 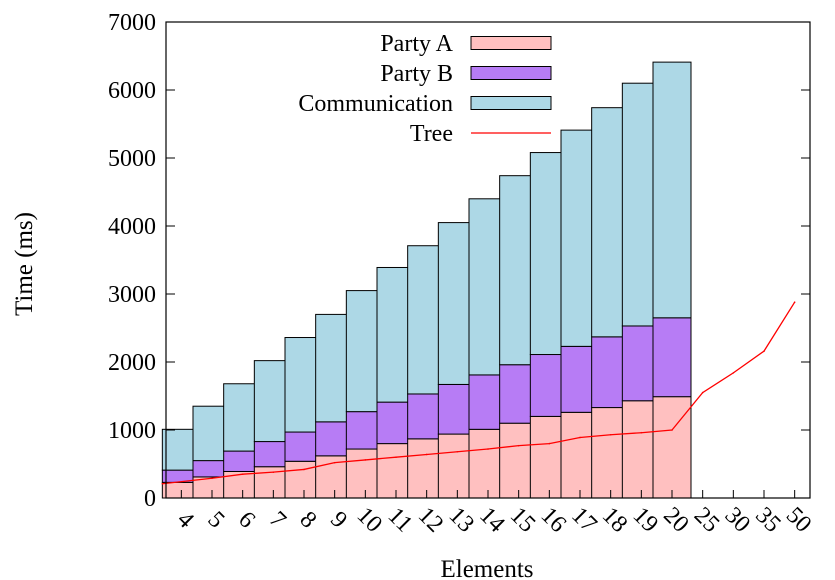 What do you see at coordinates (132, 23) in the screenshot?
I see `y-tick-label-7000: 7000` at bounding box center [132, 23].